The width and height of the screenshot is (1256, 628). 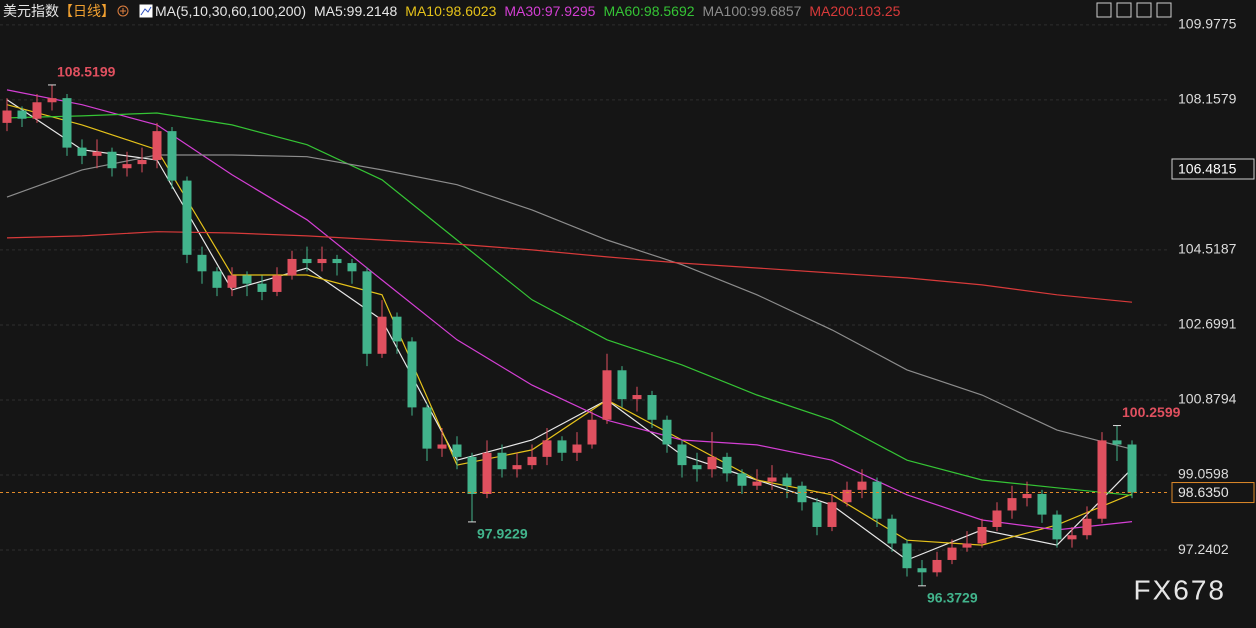 What do you see at coordinates (86, 72) in the screenshot?
I see `annotation-label: 108.5199` at bounding box center [86, 72].